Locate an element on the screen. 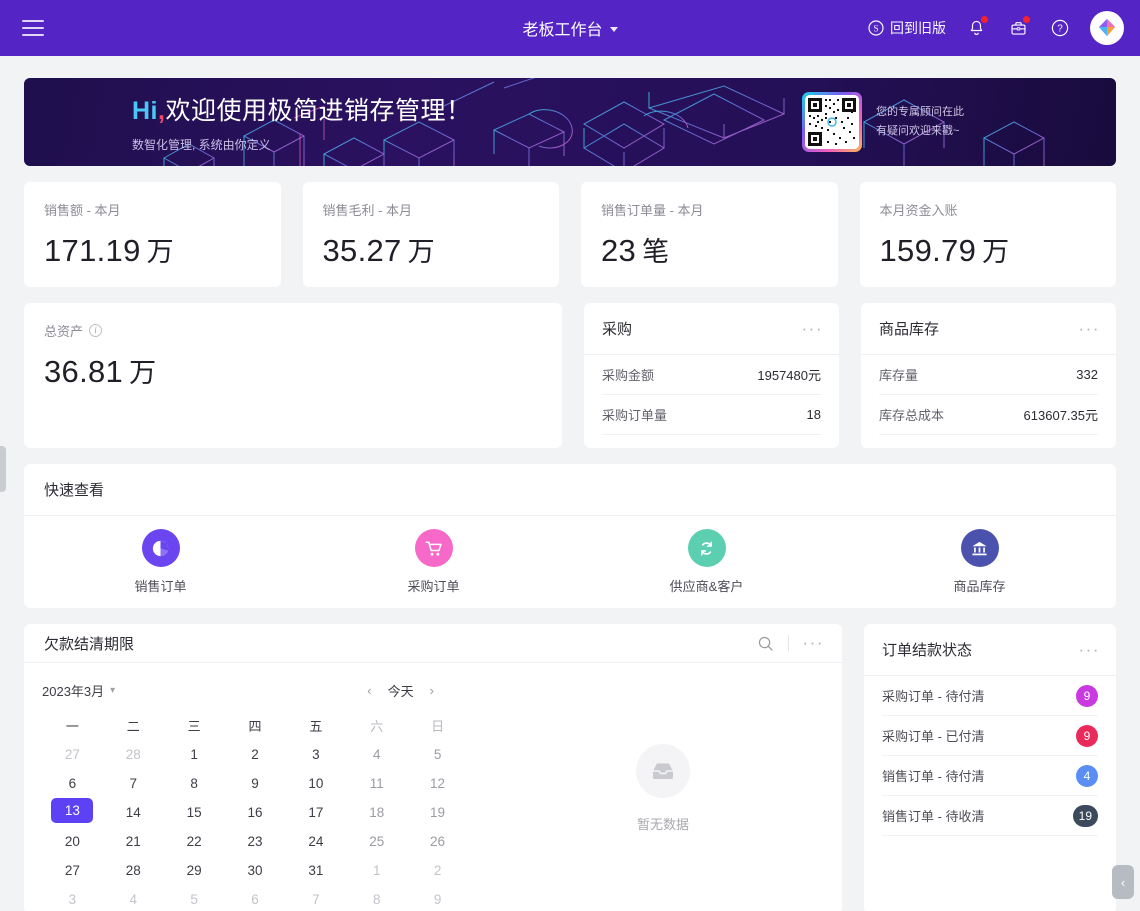 The width and height of the screenshot is (1140, 911). calendar-day-cell: 22 is located at coordinates (194, 841).